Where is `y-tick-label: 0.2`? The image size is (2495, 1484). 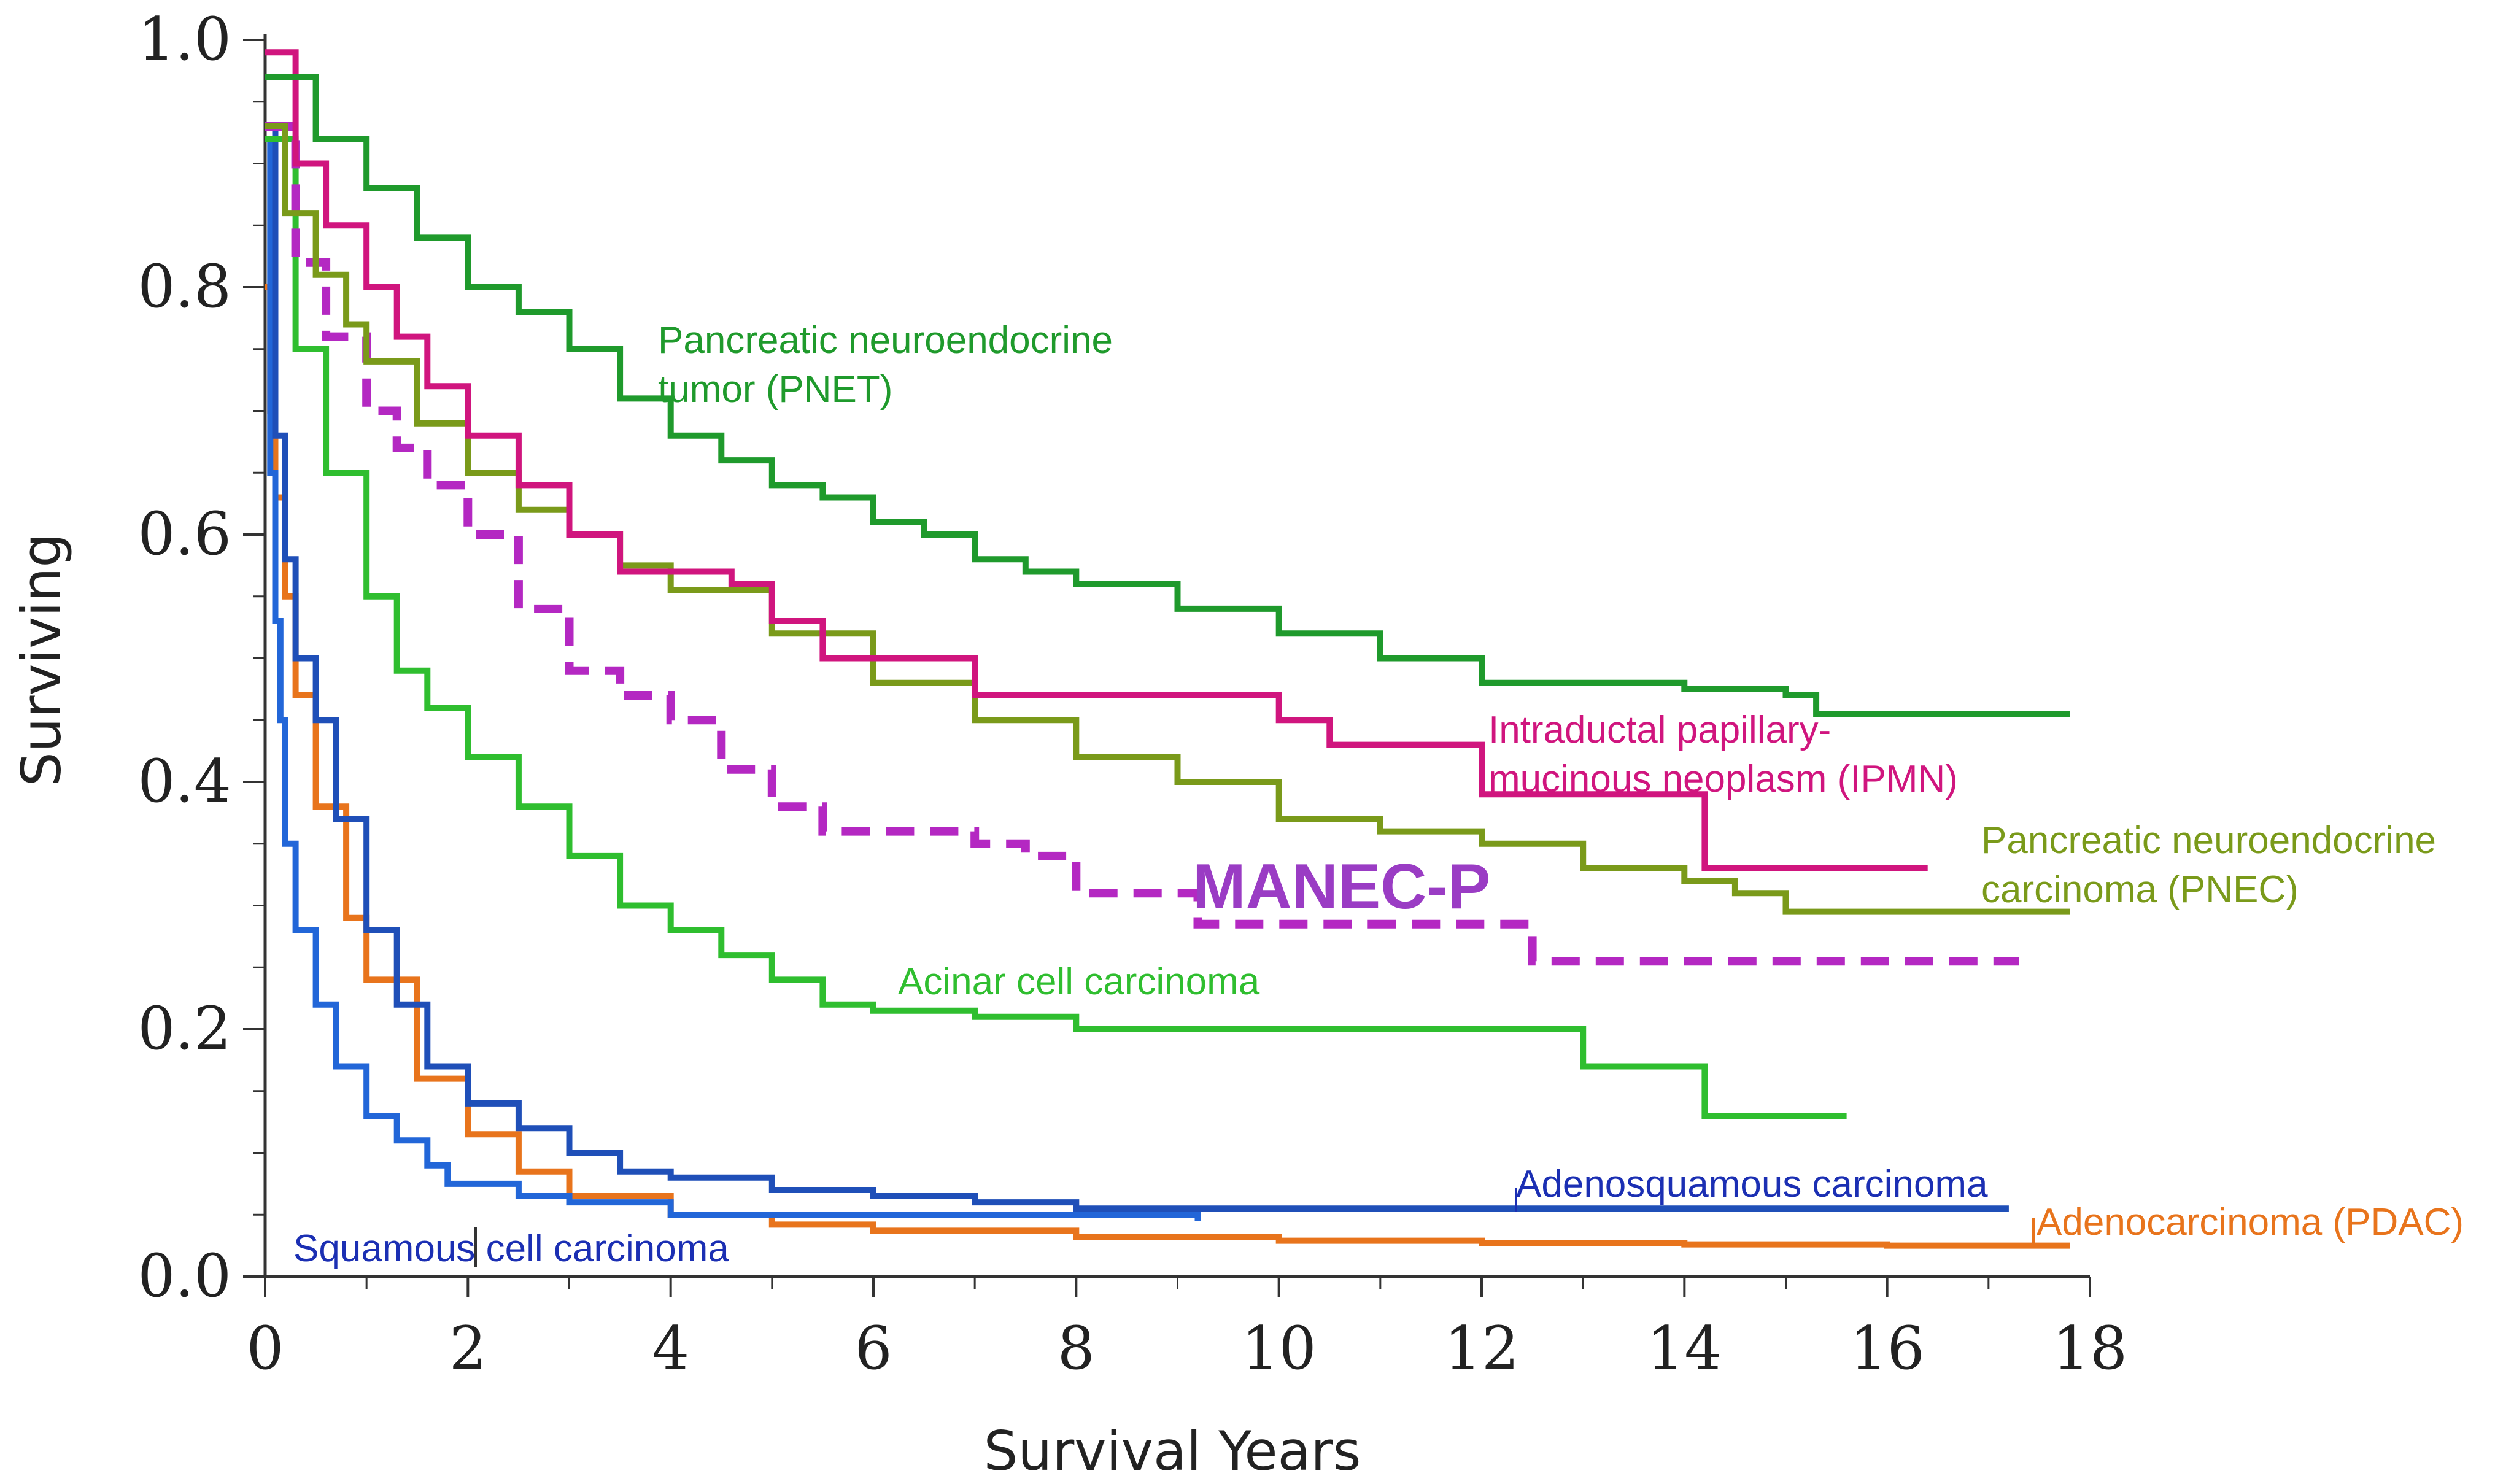 y-tick-label: 0.2 is located at coordinates (184, 1028).